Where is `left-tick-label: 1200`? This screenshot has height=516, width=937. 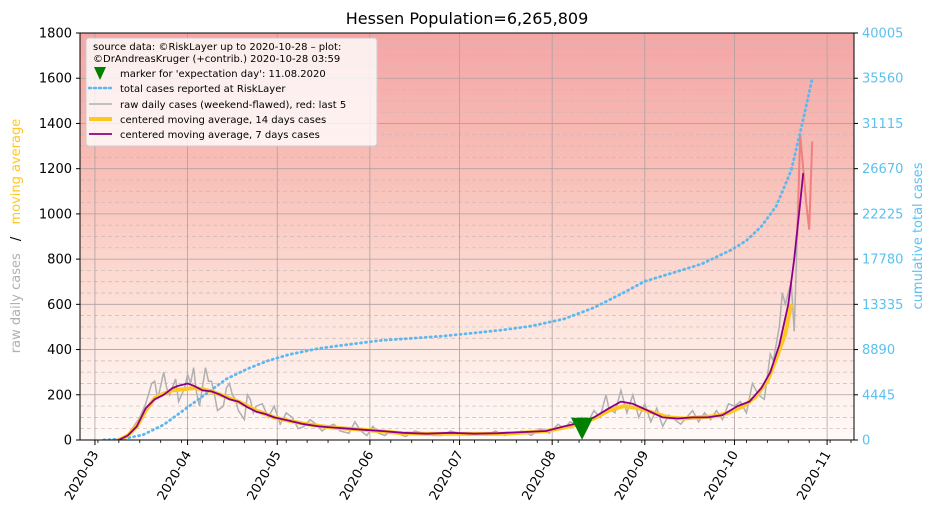
left-tick-label: 1200 is located at coordinates (55, 169).